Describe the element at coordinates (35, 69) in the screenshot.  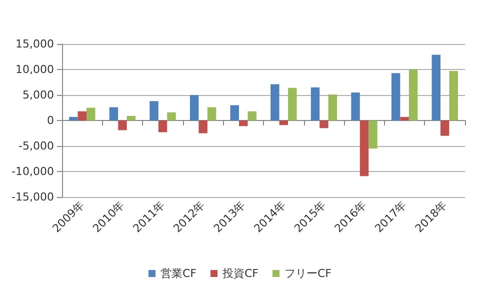
I see `y-tick-label: 10,000` at that location.